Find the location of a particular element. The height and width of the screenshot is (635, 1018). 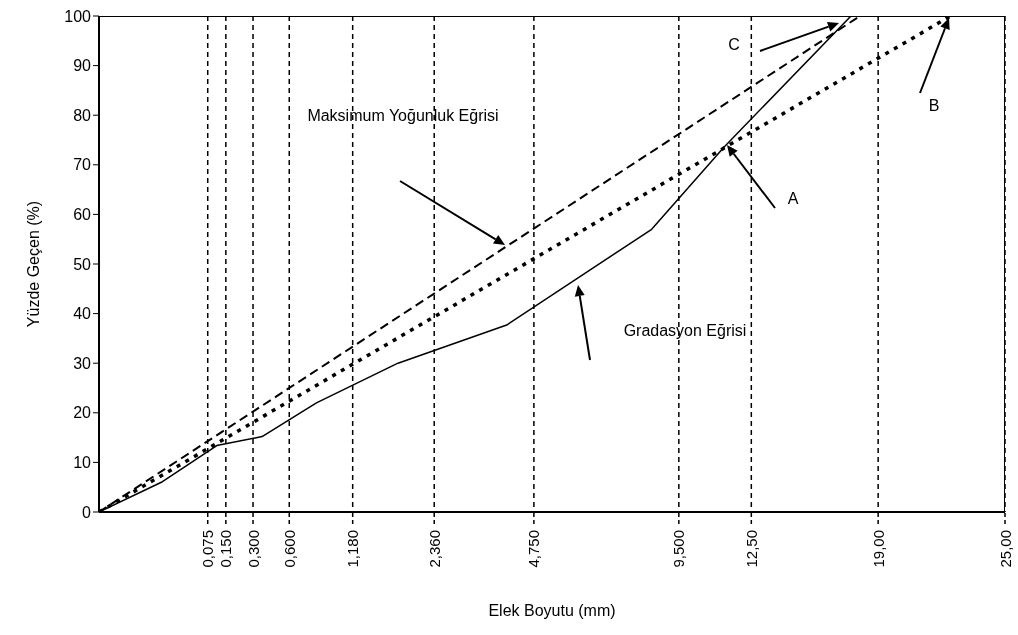

y-tick-label: 30 is located at coordinates (82, 363).